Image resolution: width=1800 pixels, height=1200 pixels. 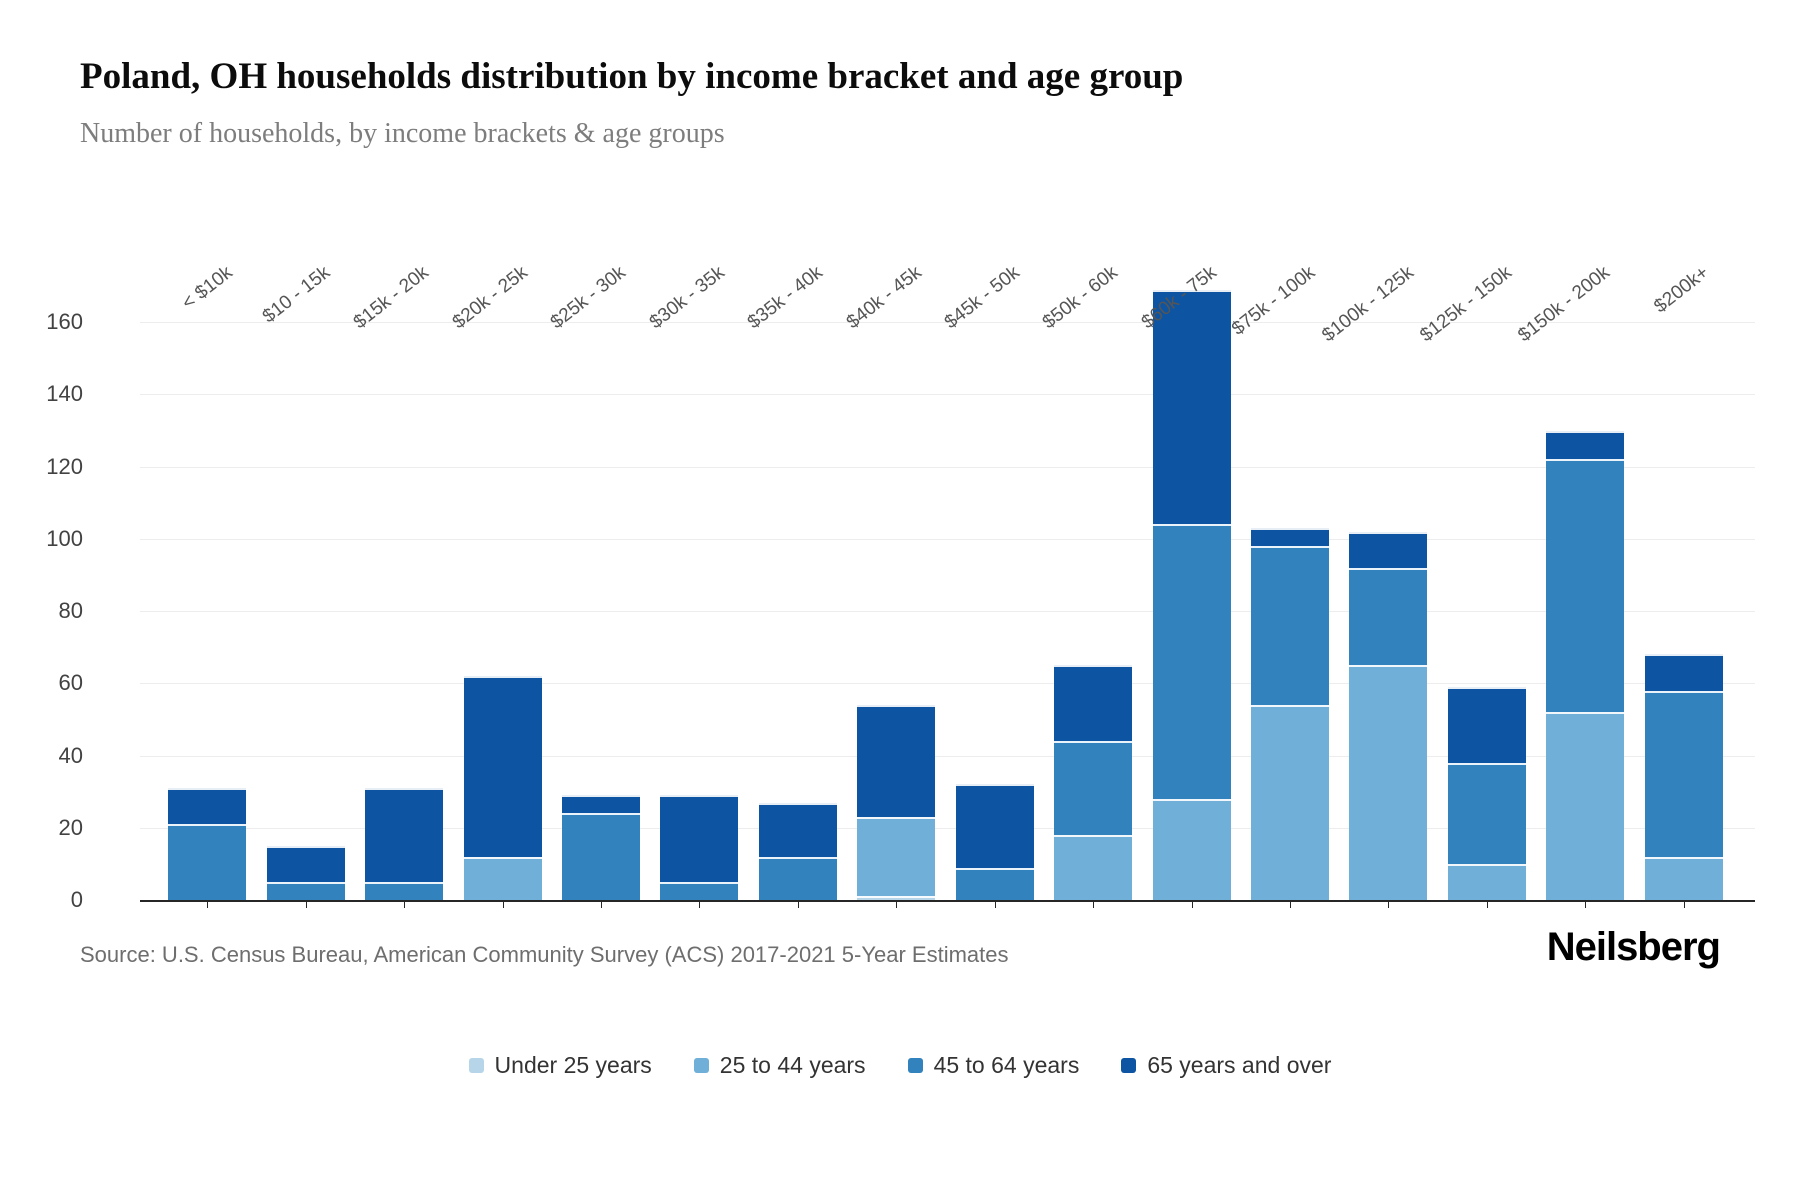 I want to click on bar-$40k - 45k, so click(x=896, y=802).